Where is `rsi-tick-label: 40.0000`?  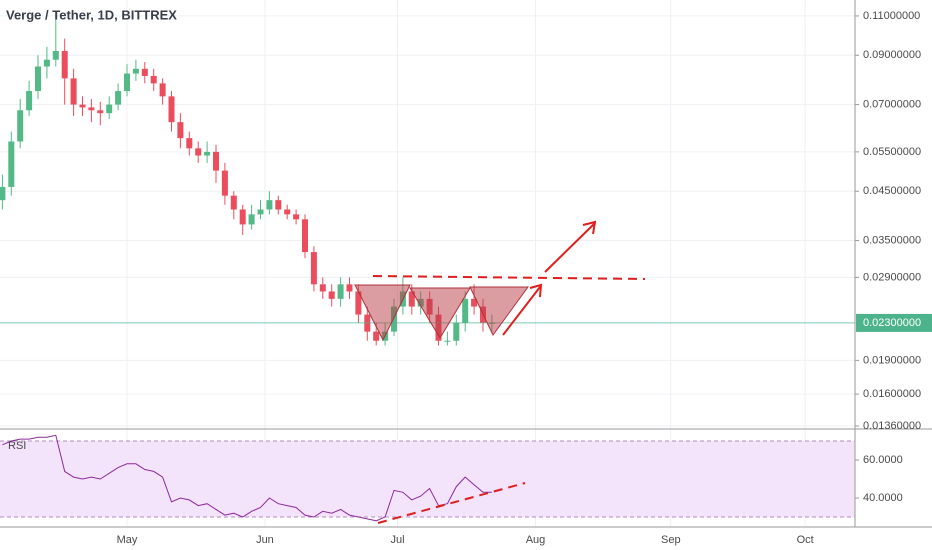
rsi-tick-label: 40.0000 is located at coordinates (883, 498).